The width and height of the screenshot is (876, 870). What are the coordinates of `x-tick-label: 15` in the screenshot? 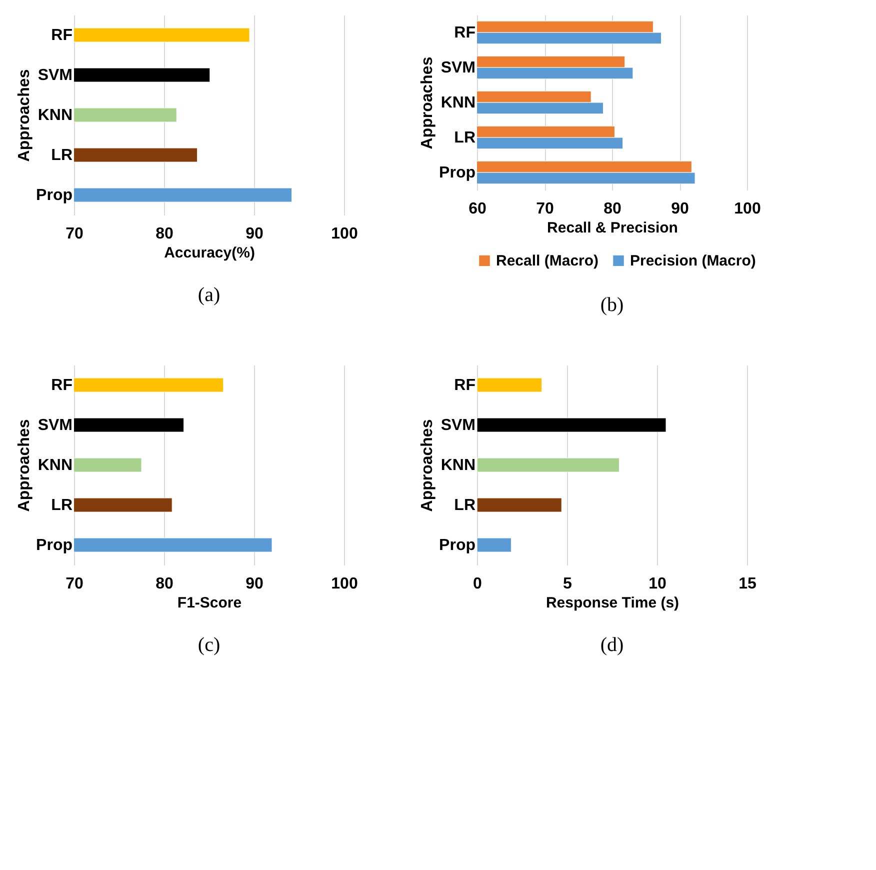 It's located at (747, 584).